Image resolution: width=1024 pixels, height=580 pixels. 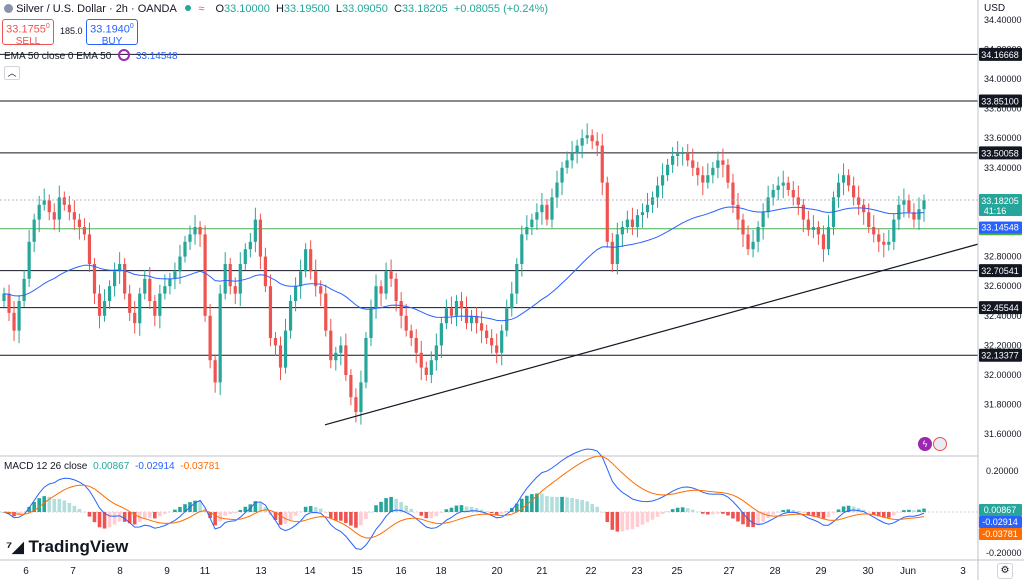 I want to click on collapse-legend-icon: ︿, so click(x=12, y=73).